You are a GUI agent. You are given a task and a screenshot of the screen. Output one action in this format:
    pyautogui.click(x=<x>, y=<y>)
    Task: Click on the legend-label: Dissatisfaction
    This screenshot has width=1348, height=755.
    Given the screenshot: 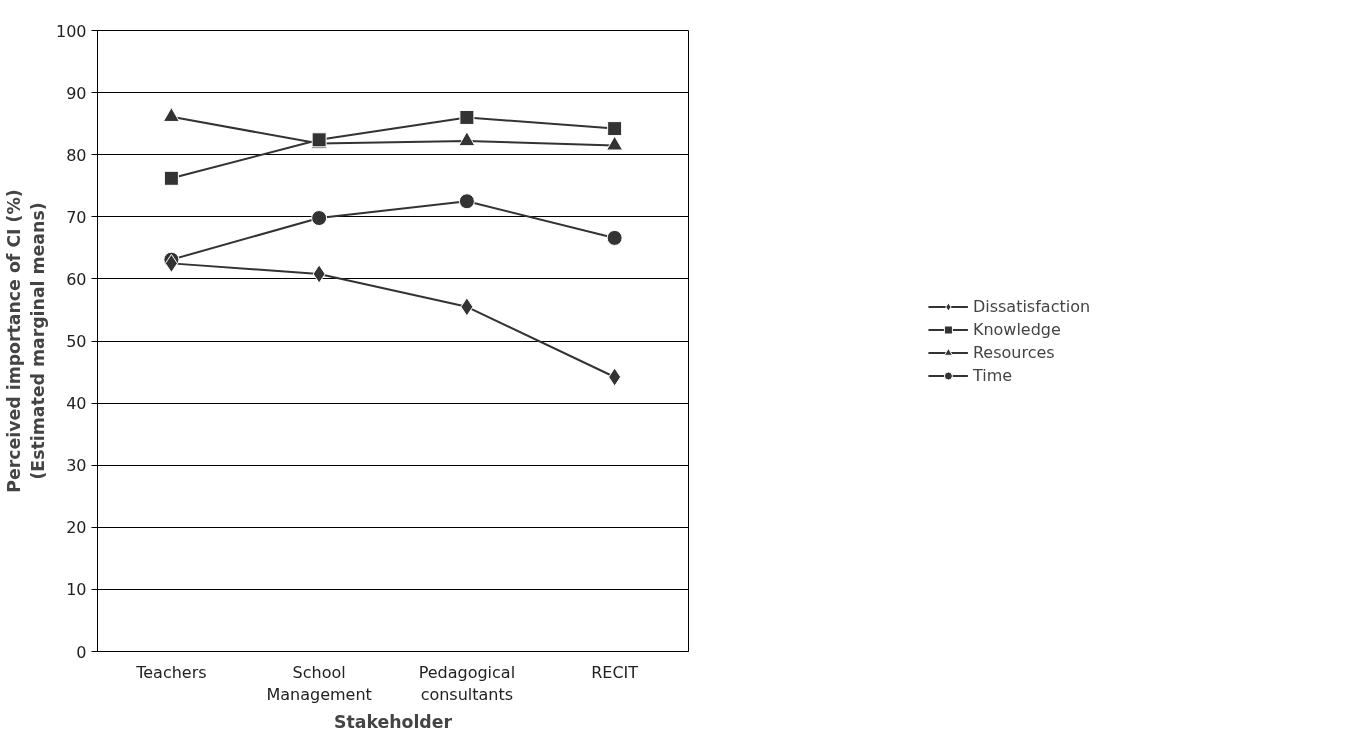 What is the action you would take?
    pyautogui.click(x=1031, y=306)
    